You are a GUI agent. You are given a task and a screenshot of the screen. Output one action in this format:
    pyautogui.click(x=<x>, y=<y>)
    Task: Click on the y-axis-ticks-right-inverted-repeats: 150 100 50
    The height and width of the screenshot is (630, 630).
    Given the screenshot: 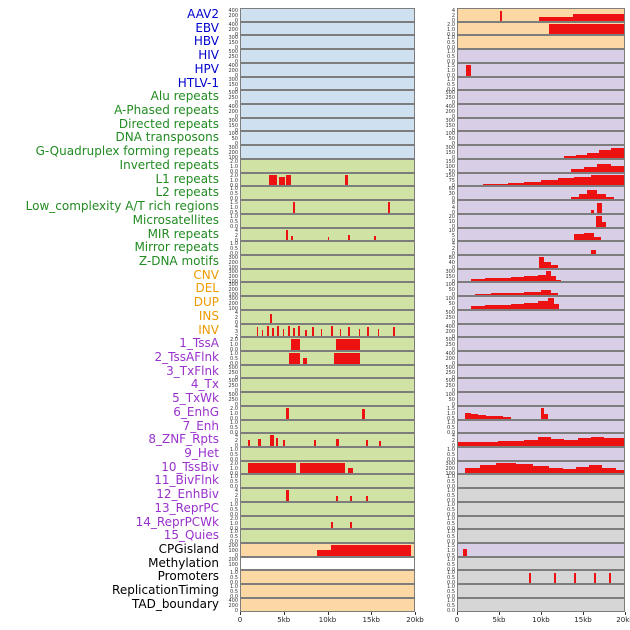 What is the action you would take?
    pyautogui.click(x=449, y=166)
    